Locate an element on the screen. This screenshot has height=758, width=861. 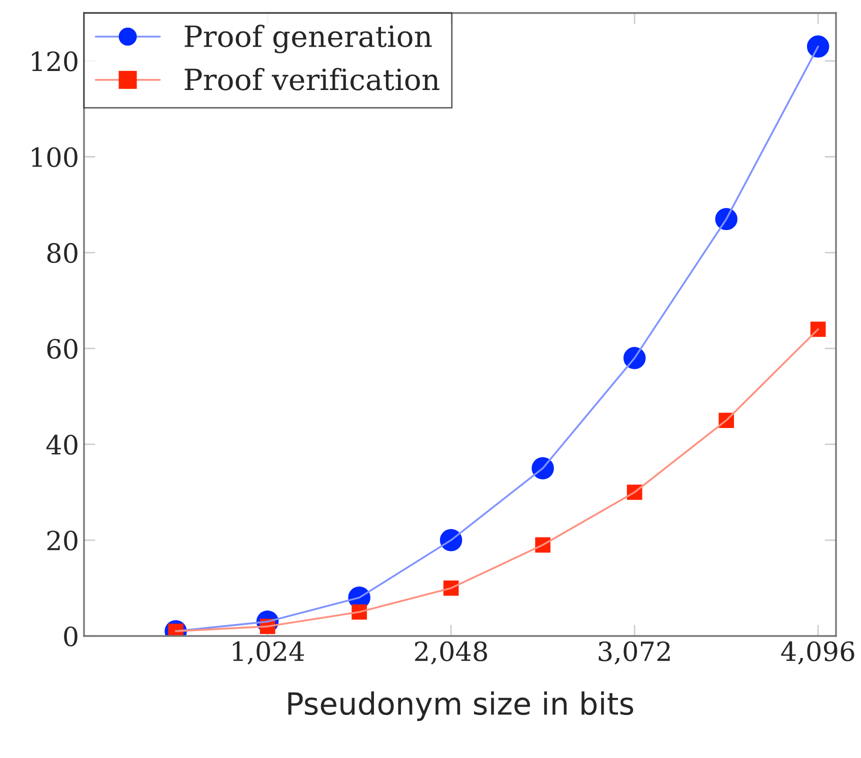
y-tick-label: 100 is located at coordinates (55, 157).